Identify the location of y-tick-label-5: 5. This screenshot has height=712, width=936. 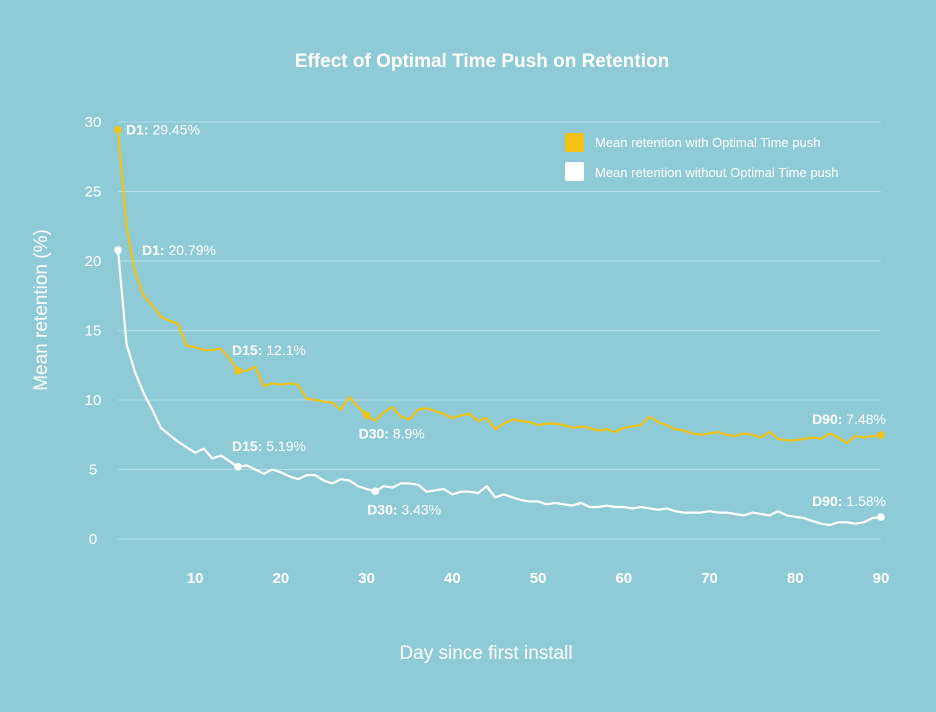
(93, 470).